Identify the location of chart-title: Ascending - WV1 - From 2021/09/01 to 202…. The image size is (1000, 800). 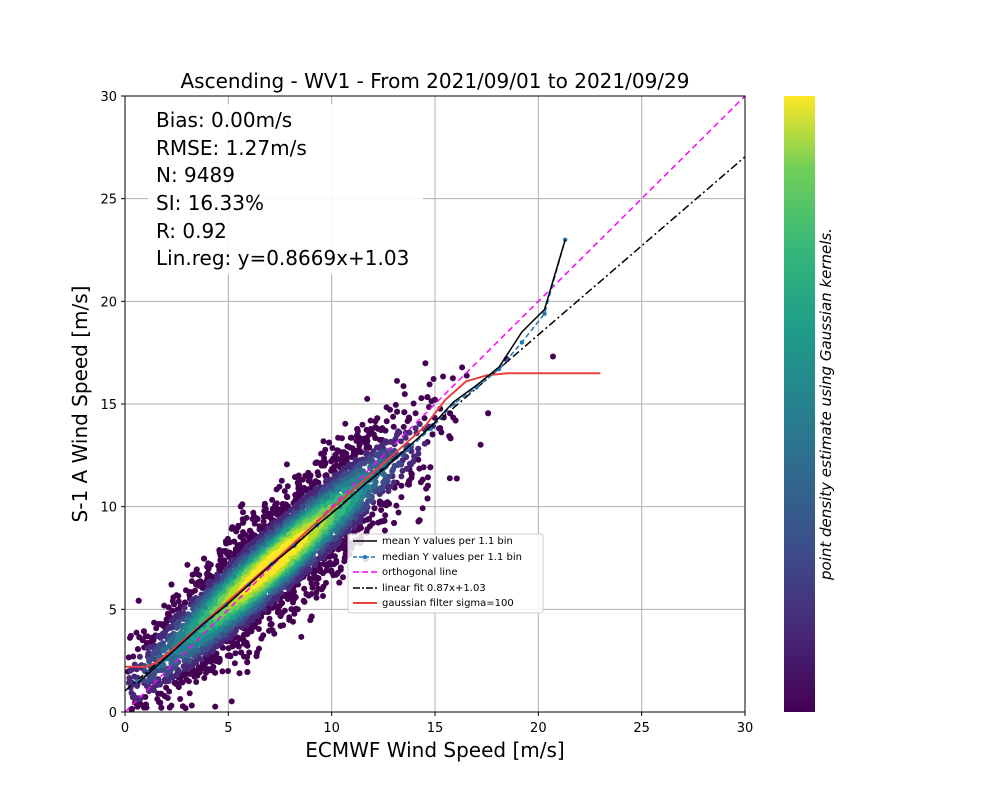
(435, 81).